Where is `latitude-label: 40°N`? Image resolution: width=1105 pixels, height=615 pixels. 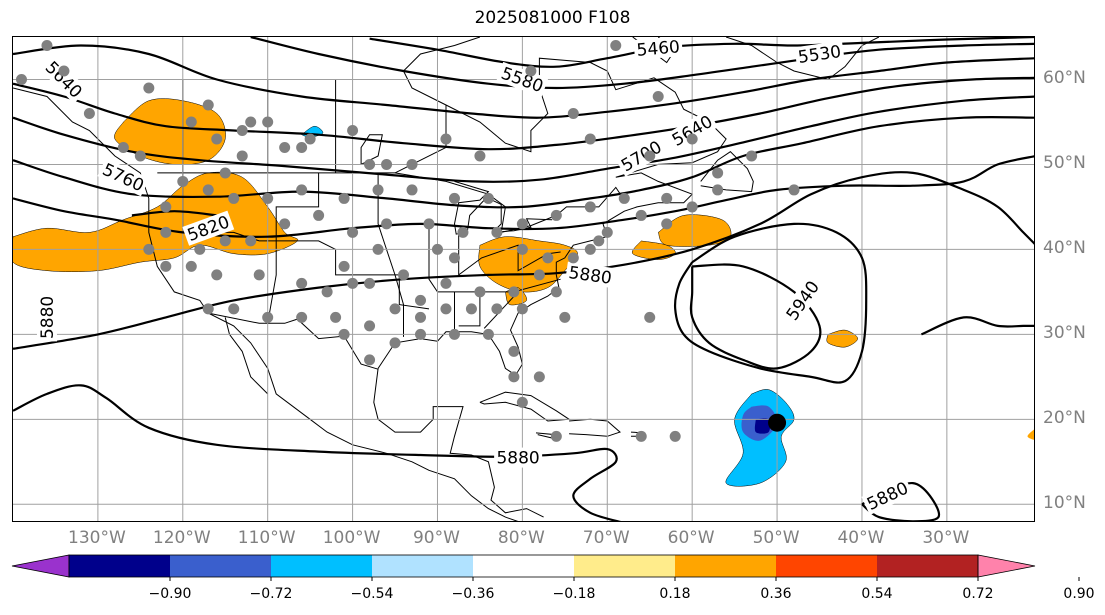
latitude-label: 40°N is located at coordinates (1064, 248).